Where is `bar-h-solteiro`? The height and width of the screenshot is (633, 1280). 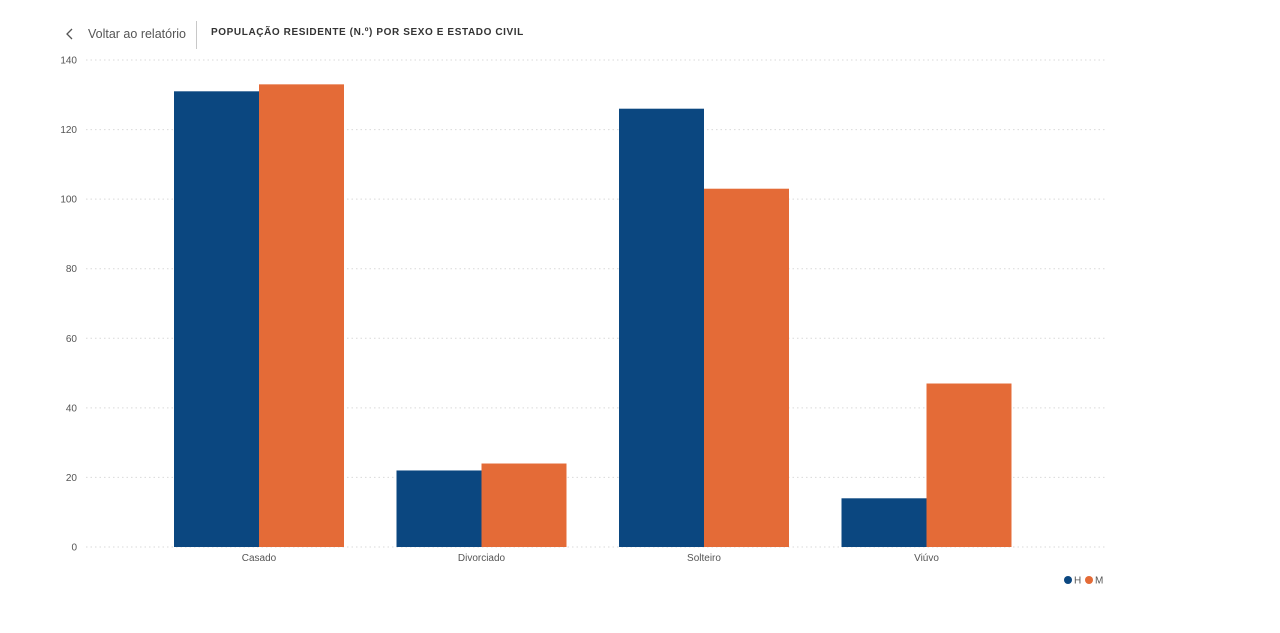 bar-h-solteiro is located at coordinates (661, 327).